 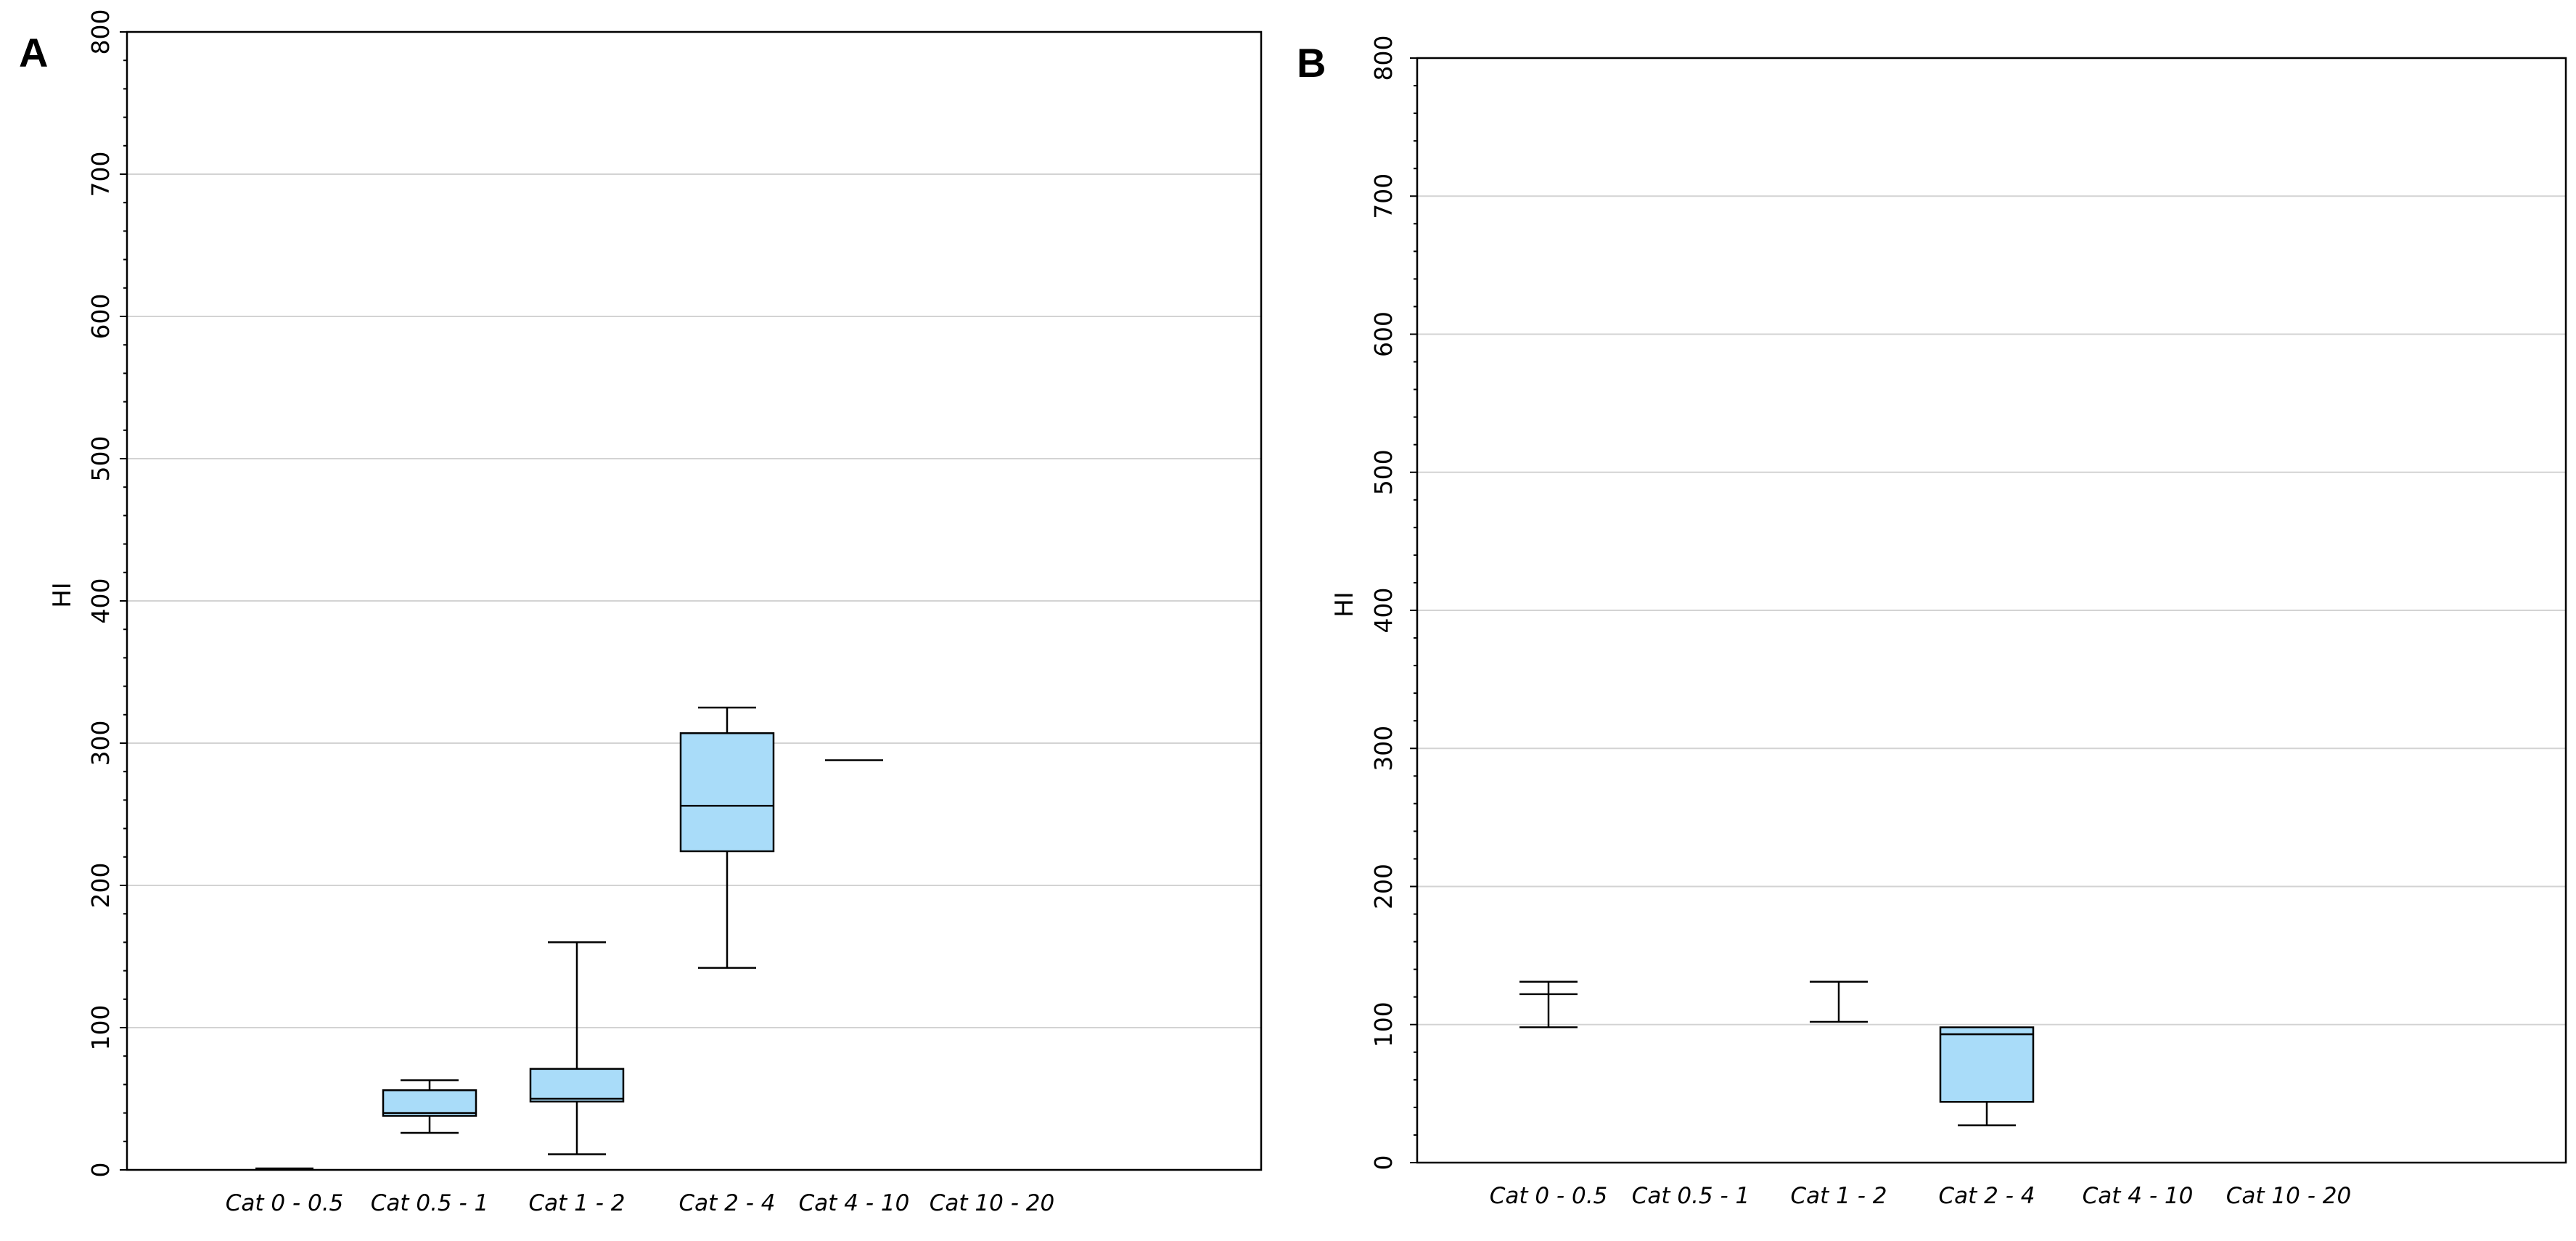 What do you see at coordinates (1311, 63) in the screenshot?
I see `panel-label-B: B` at bounding box center [1311, 63].